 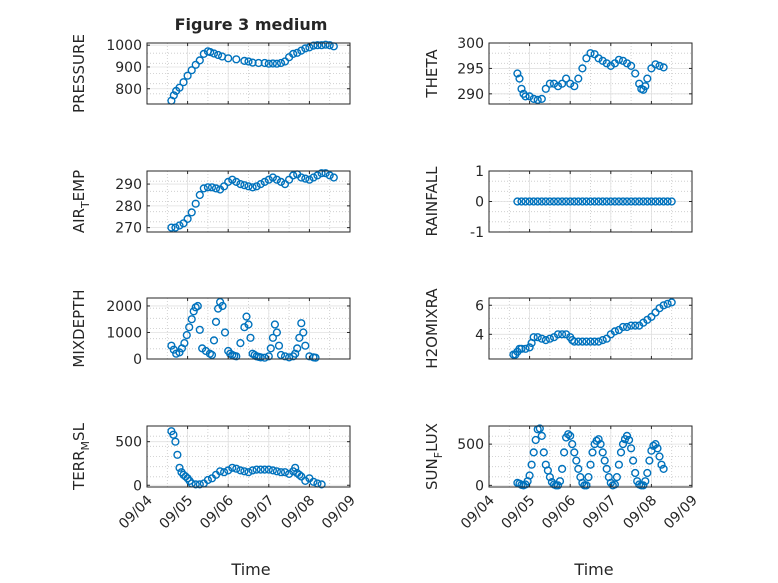 What do you see at coordinates (217, 512) in the screenshot?
I see `x-tick-label: 09/06` at bounding box center [217, 512].